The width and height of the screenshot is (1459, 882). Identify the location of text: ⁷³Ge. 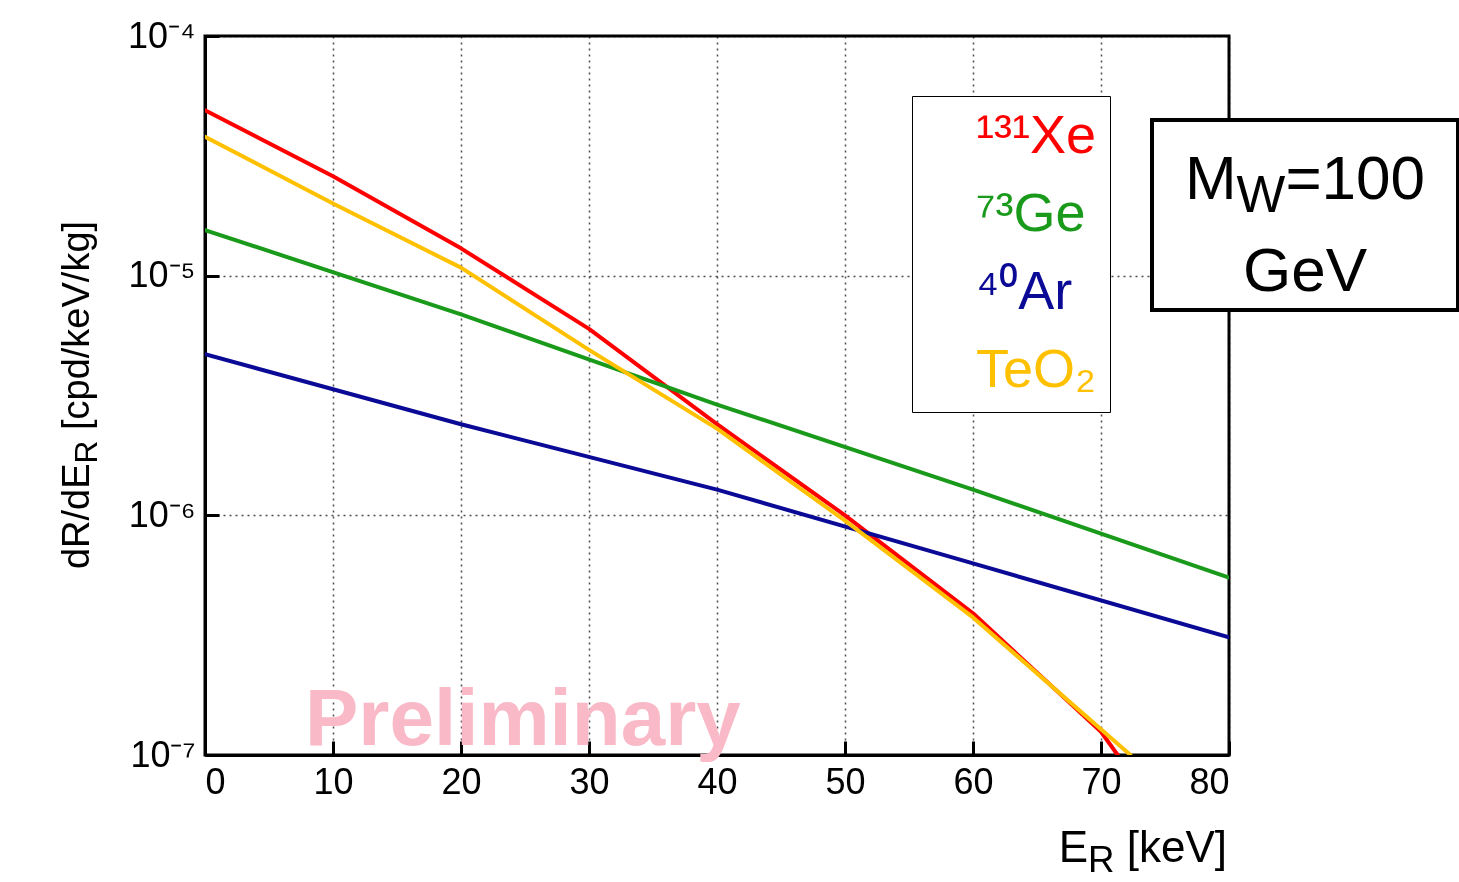
(1031, 212).